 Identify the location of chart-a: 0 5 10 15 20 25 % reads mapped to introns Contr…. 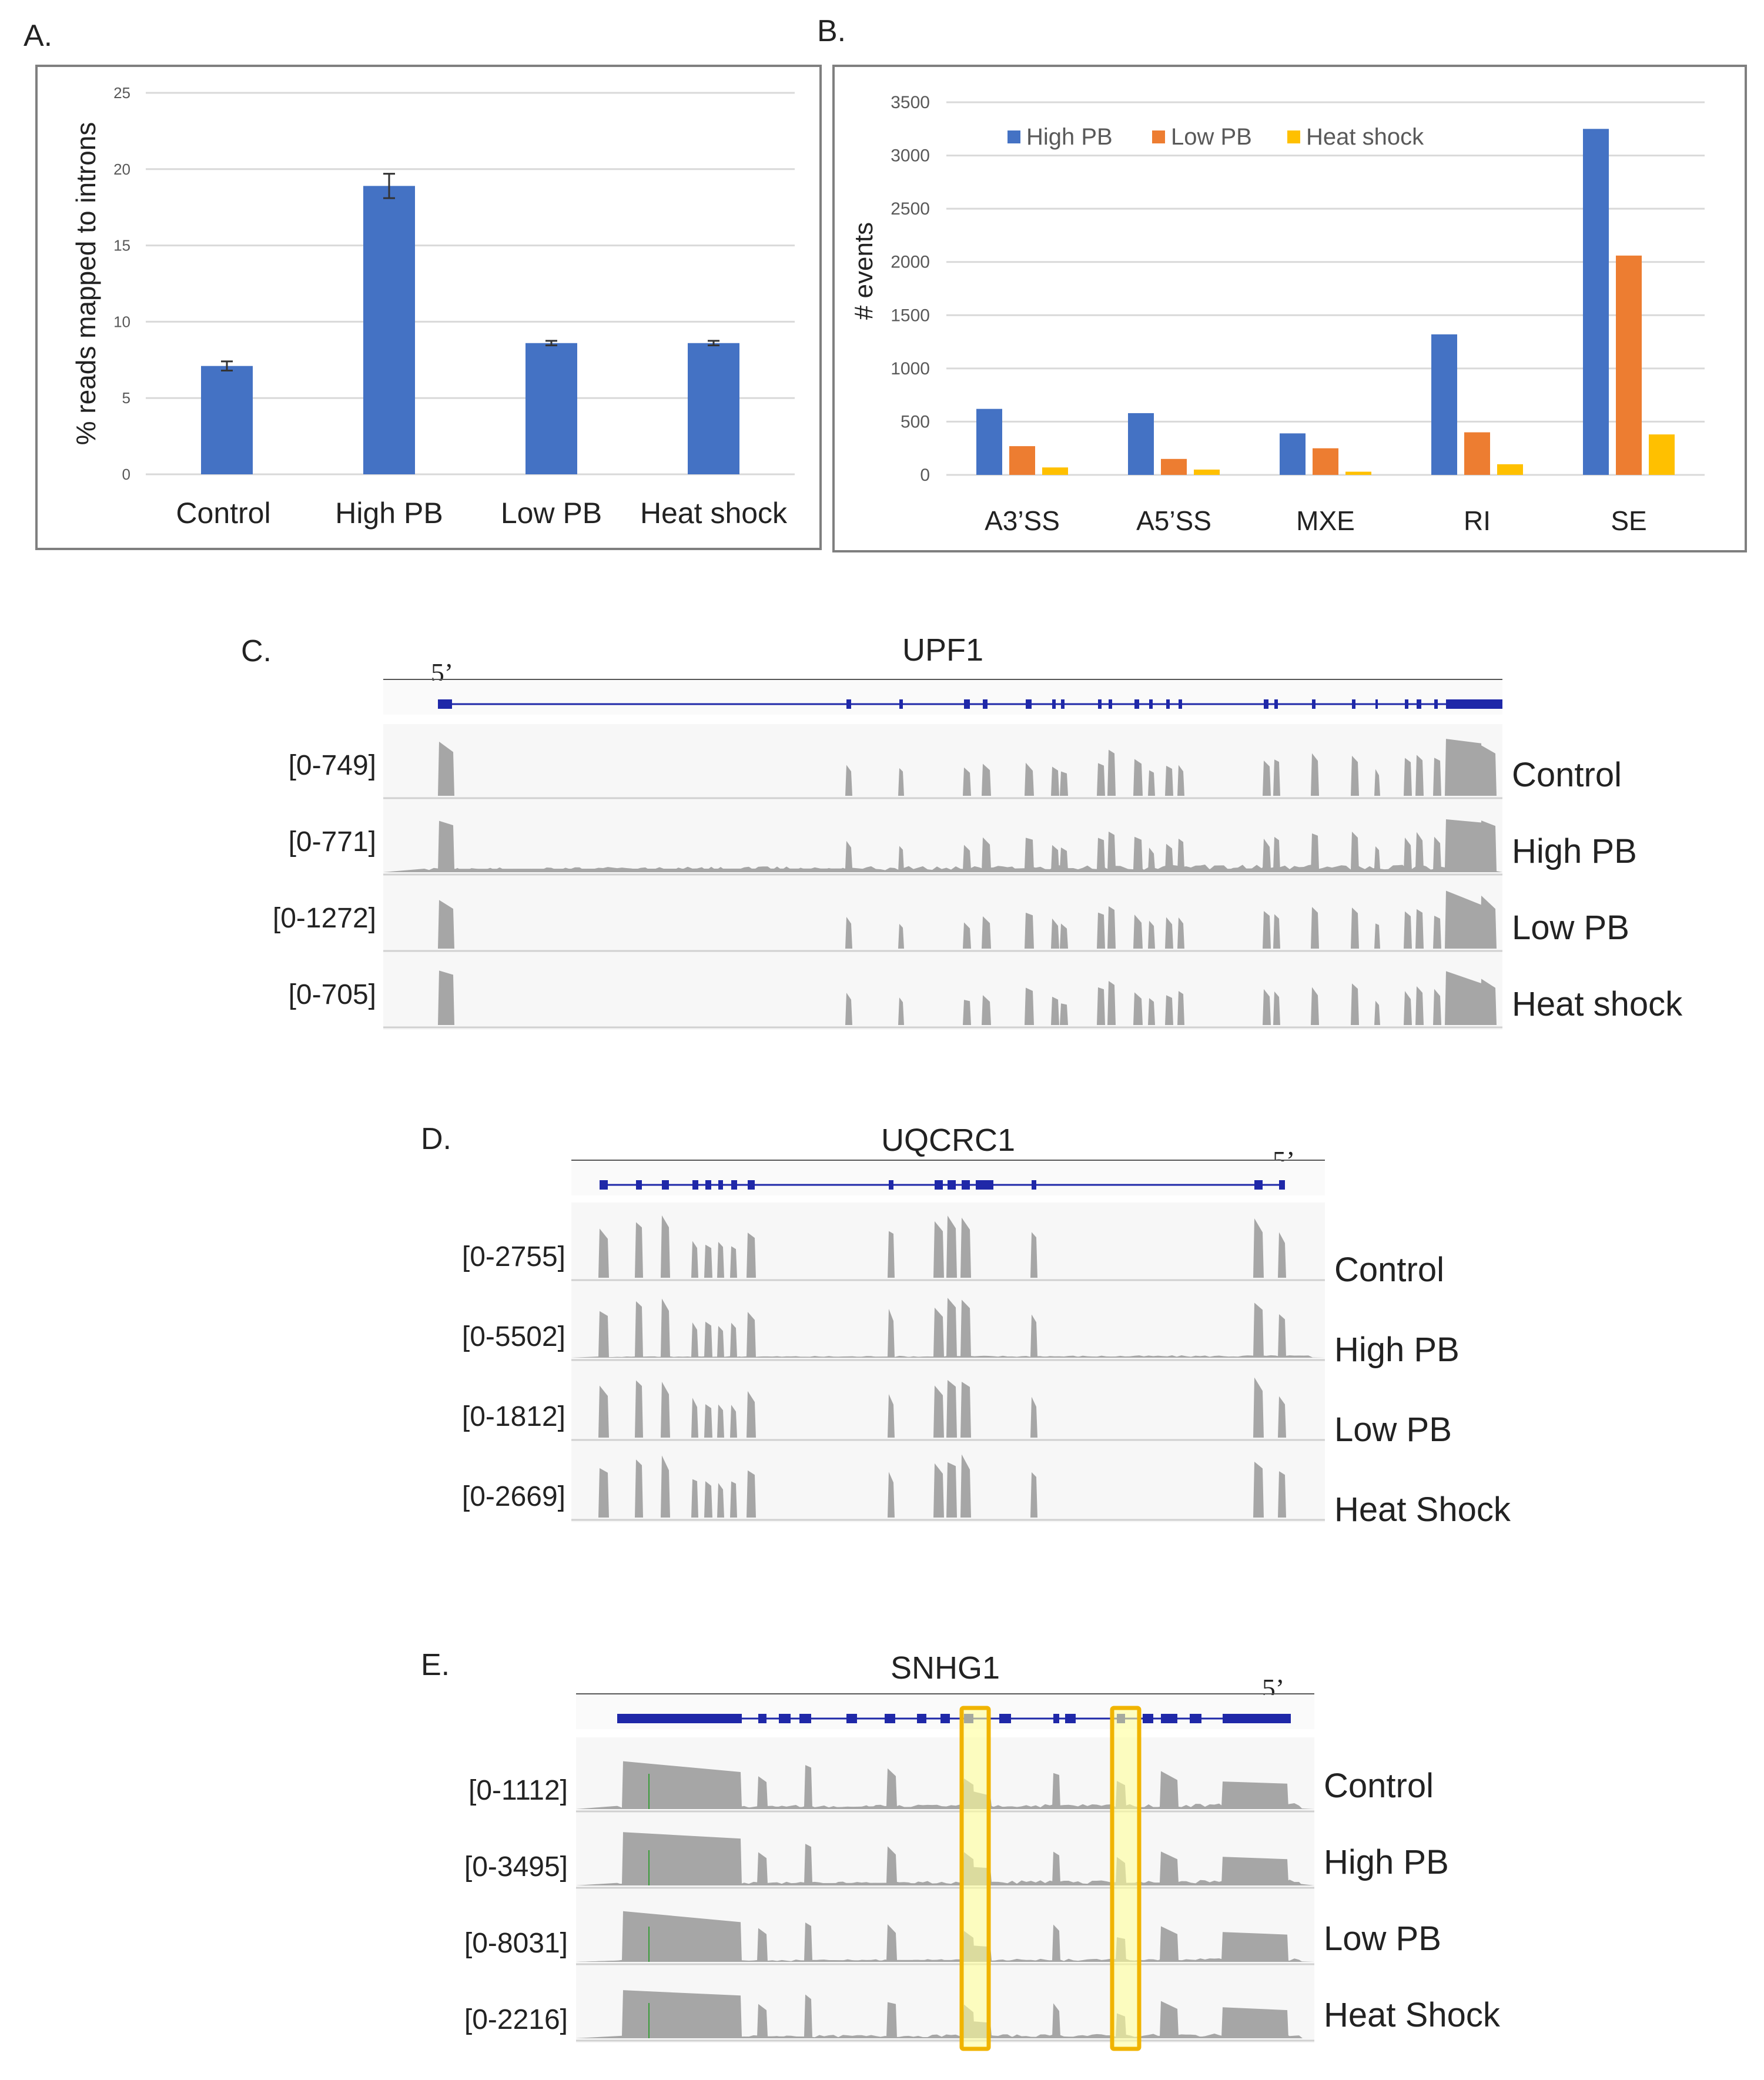
(428, 307).